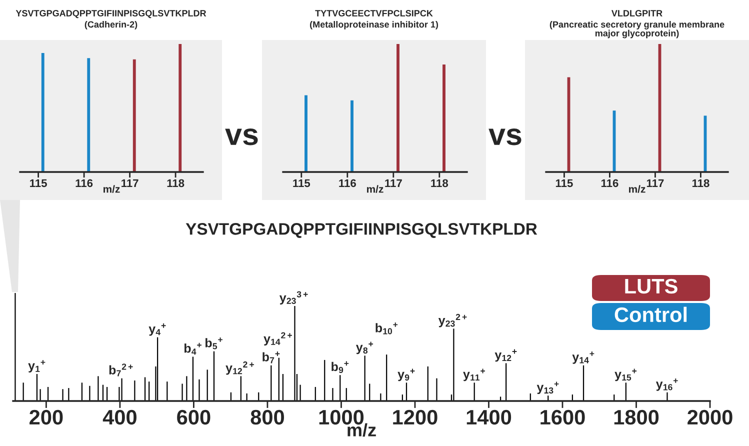  I want to click on annotation: y$_{8}$$^{+}$, so click(365, 348).